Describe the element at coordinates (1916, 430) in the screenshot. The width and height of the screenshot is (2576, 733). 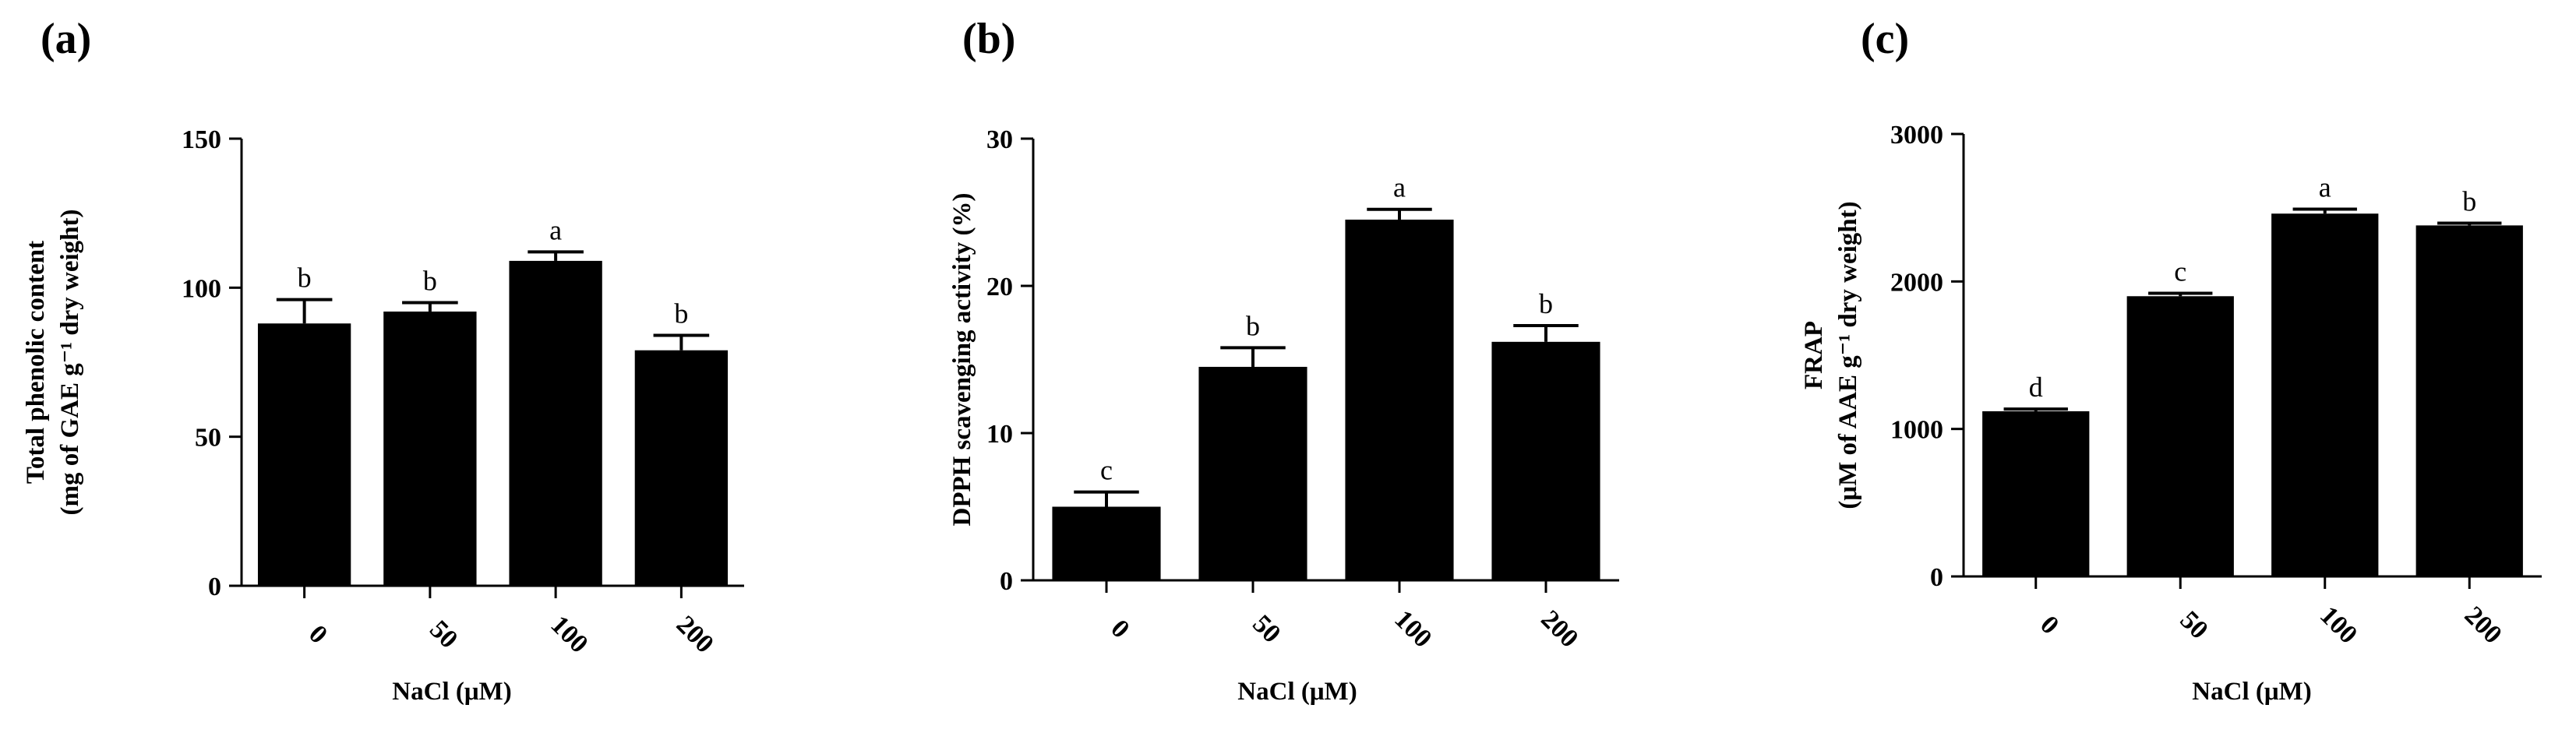
I see `y-tick-label: 1000` at that location.